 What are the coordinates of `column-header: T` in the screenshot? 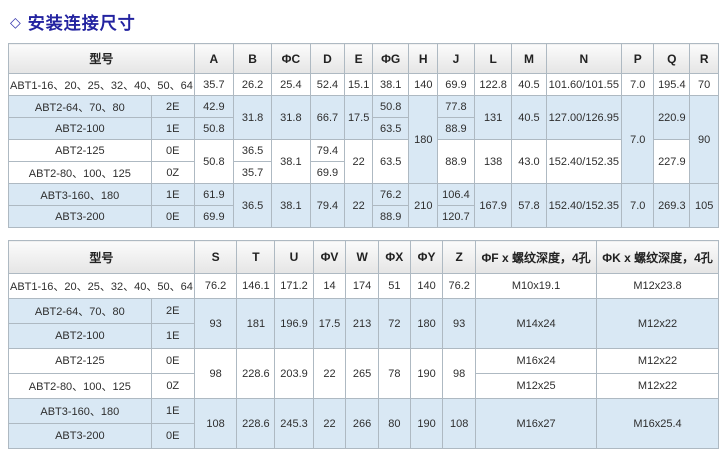 It's located at (256, 257).